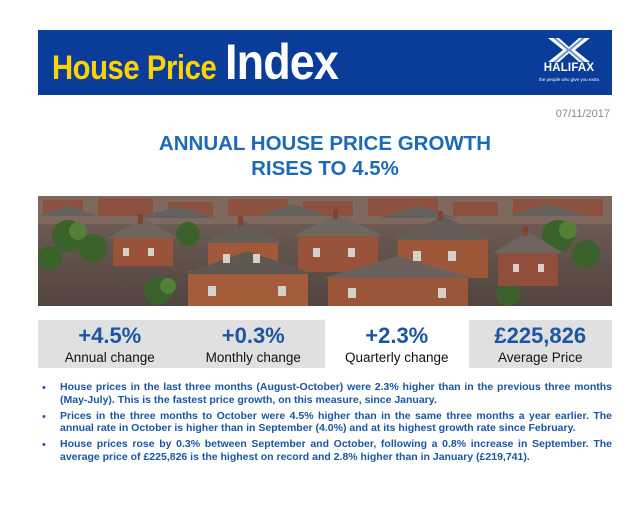  I want to click on stat-label: Average Price, so click(540, 357).